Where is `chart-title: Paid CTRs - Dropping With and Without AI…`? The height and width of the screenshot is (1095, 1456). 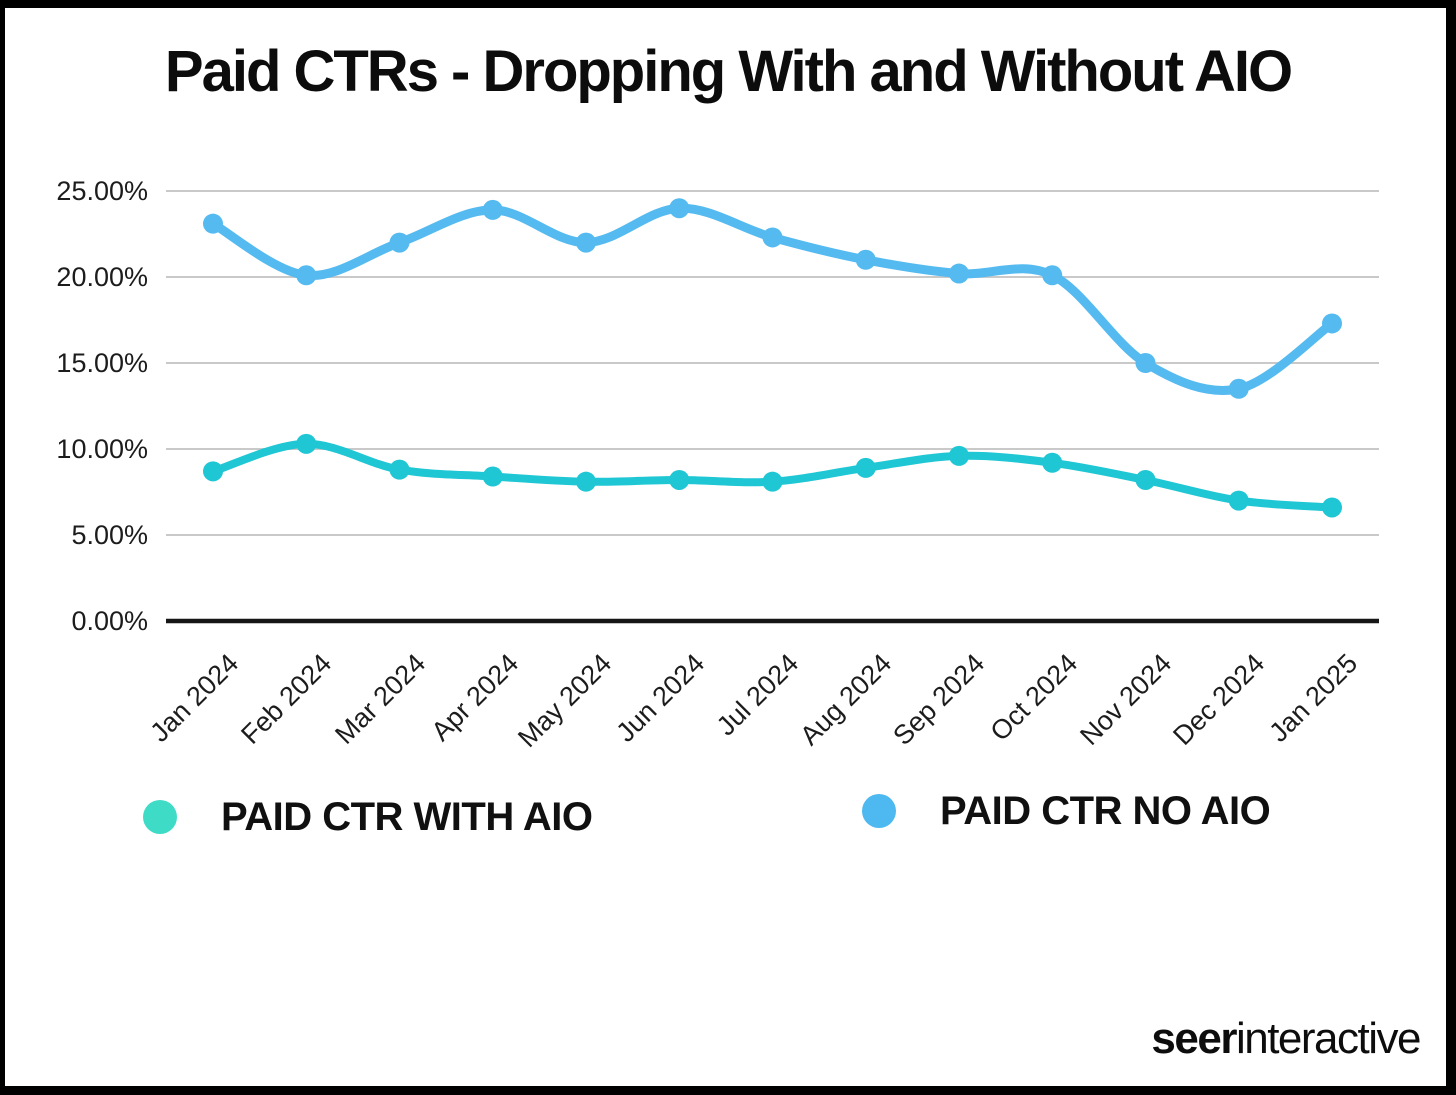 chart-title: Paid CTRs - Dropping With and Without AI… is located at coordinates (728, 71).